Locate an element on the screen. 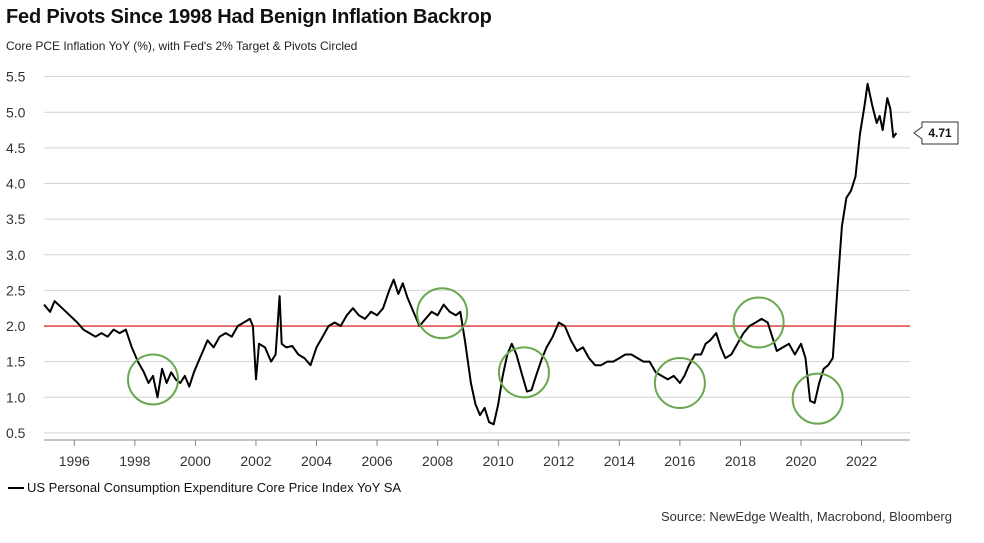 Image resolution: width=984 pixels, height=543 pixels. callout-value: 4.71 is located at coordinates (940, 133).